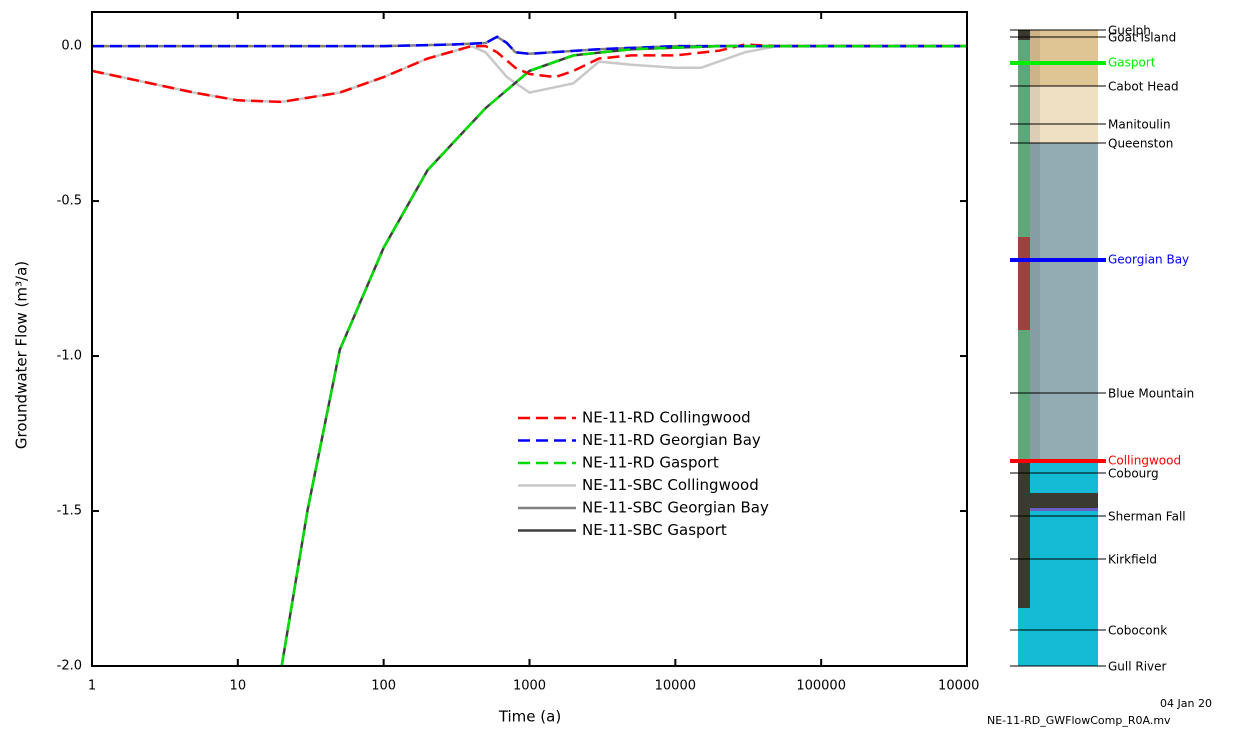 The width and height of the screenshot is (1241, 740). What do you see at coordinates (650, 463) in the screenshot?
I see `legend-label: NE-11-RD Gasport` at bounding box center [650, 463].